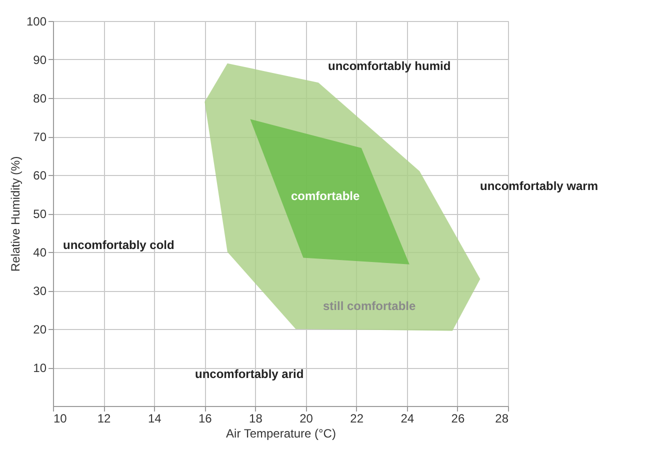 The width and height of the screenshot is (648, 454). What do you see at coordinates (40, 253) in the screenshot?
I see `y-tick-label: 40` at bounding box center [40, 253].